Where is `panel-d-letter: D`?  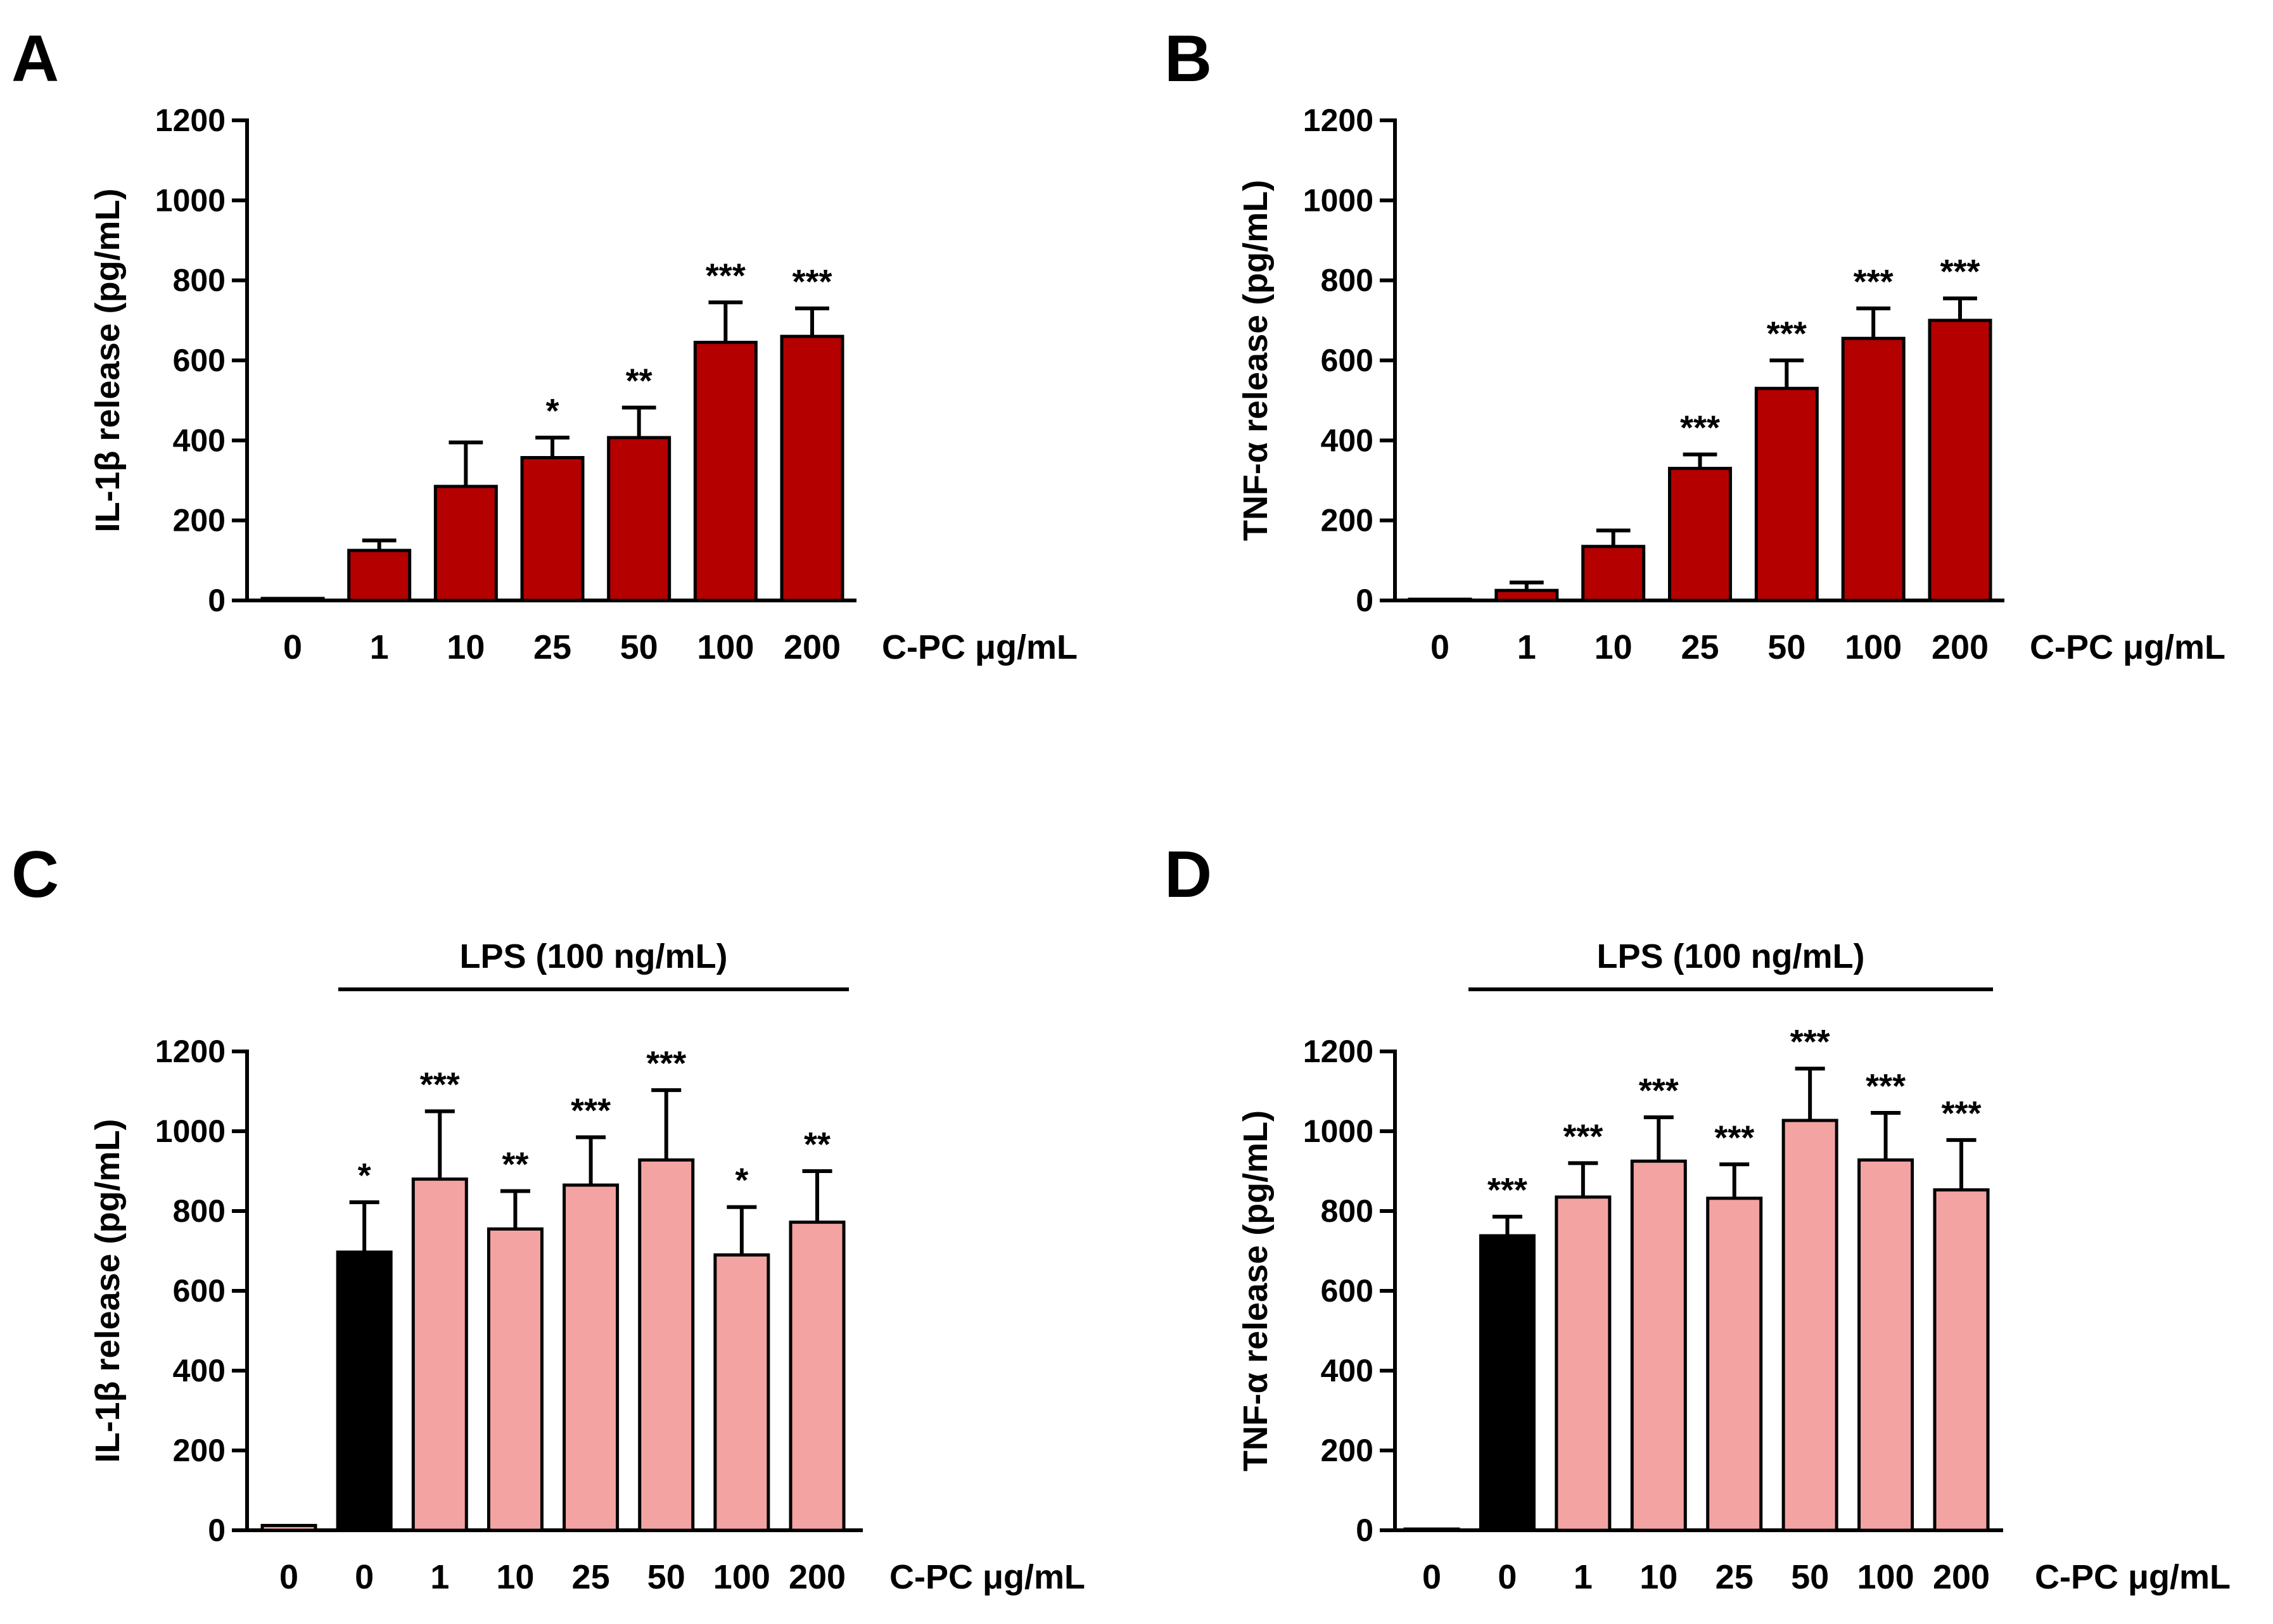
panel-d-letter: D is located at coordinates (1188, 874).